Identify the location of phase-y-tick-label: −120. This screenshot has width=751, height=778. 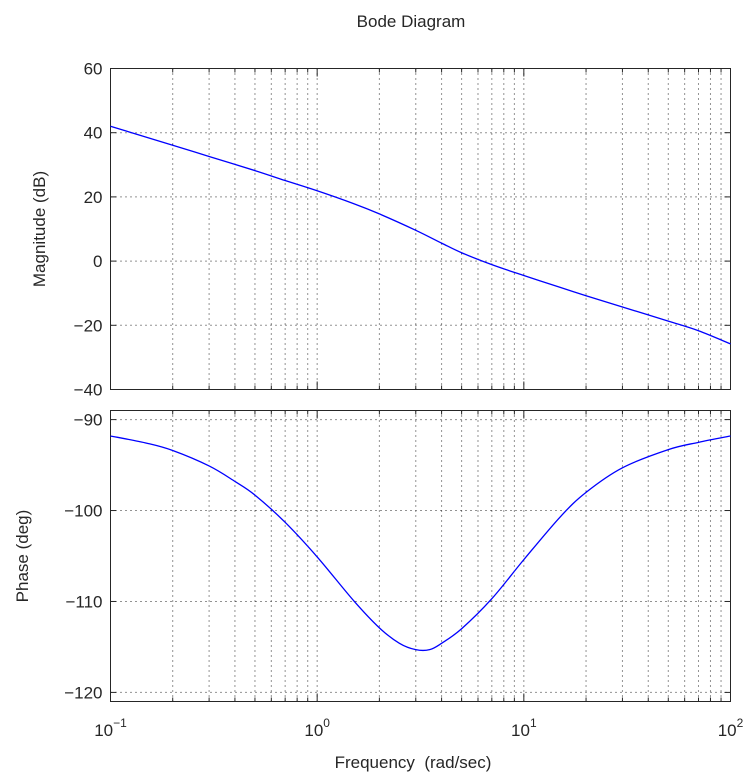
(83, 692).